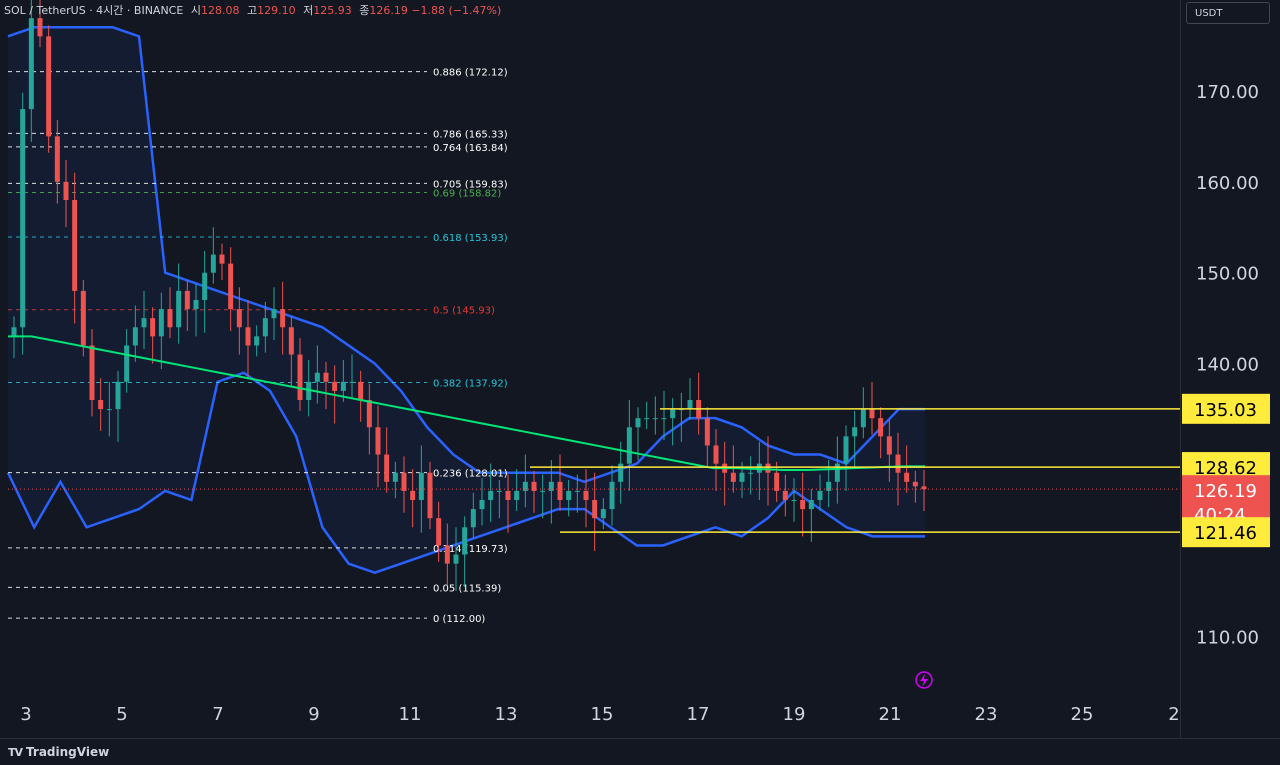  Describe the element at coordinates (94, 10) in the screenshot. I see `symbol-title: SOL / TetherUS · 4시간 · BINANCE` at that location.